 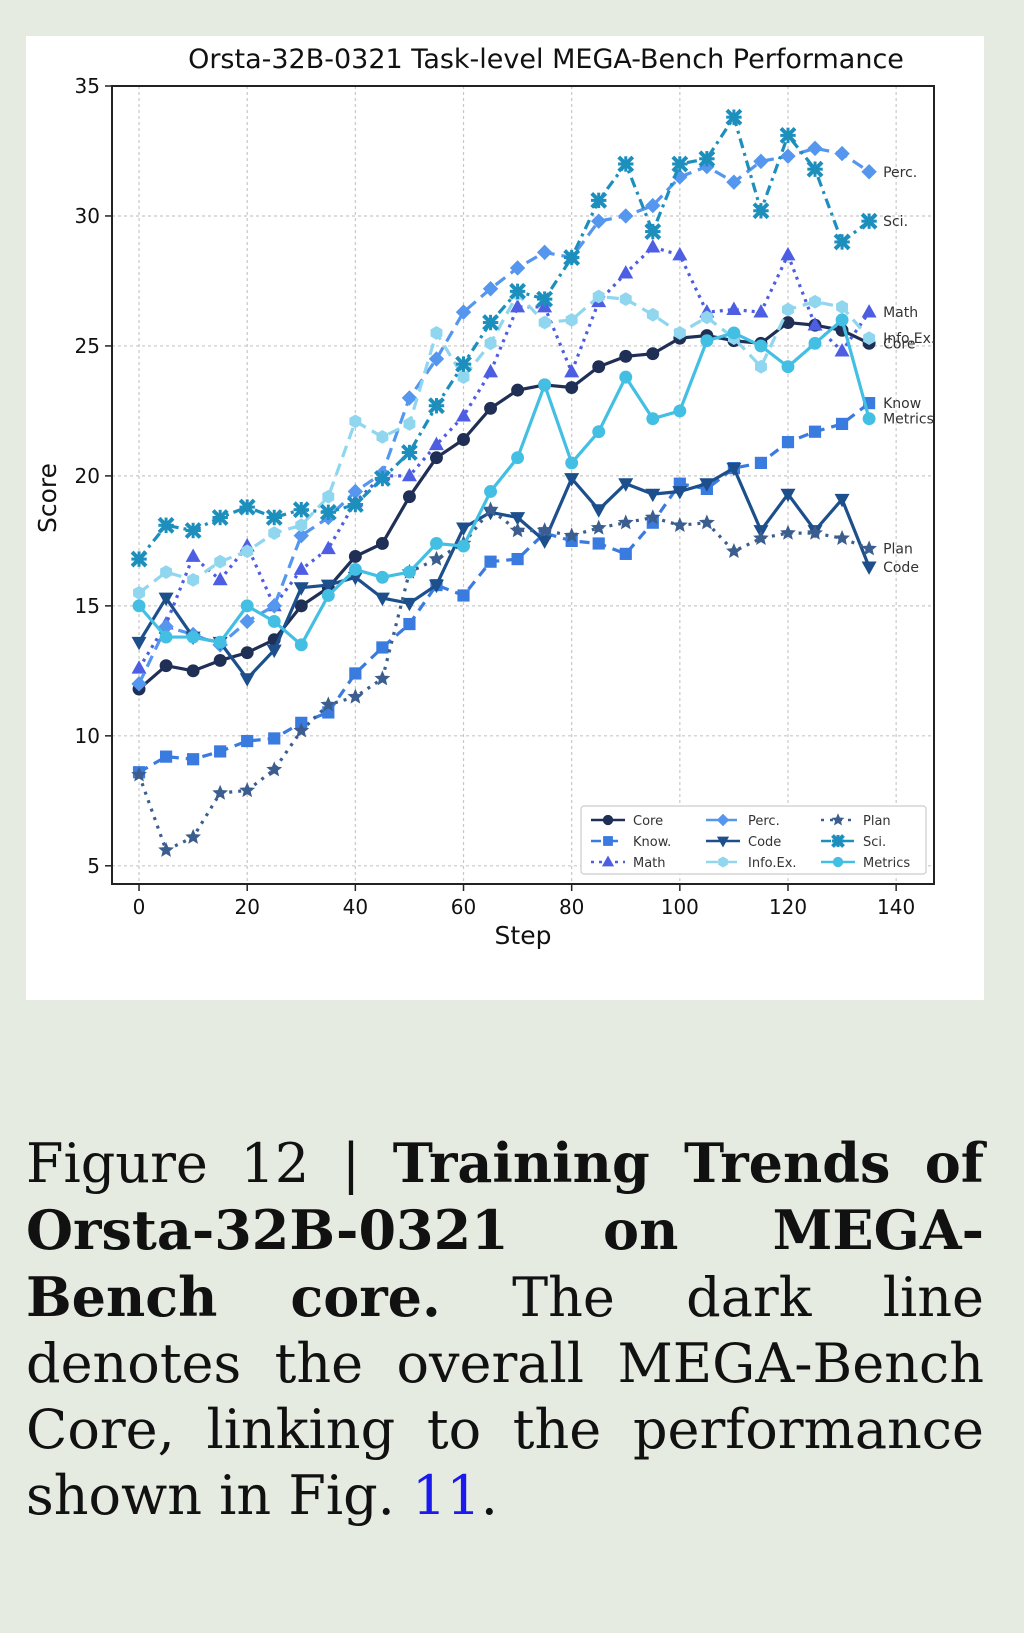 I want to click on end-label-info-ex: Info.Ex., so click(x=909, y=339).